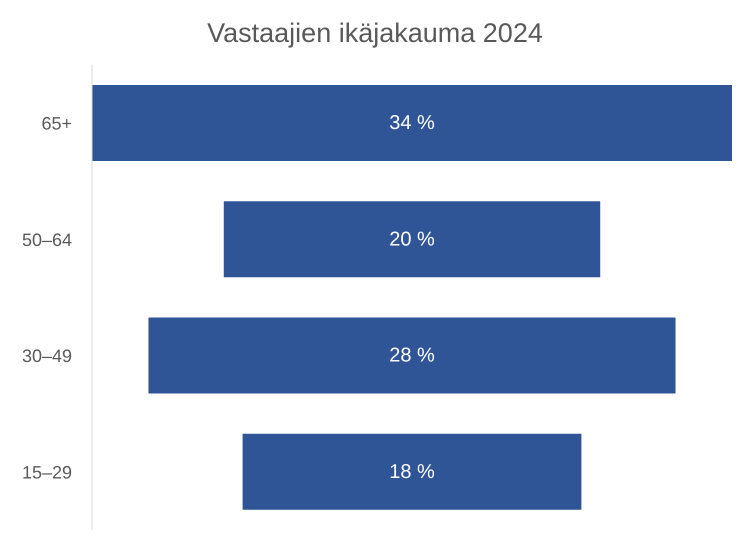 The height and width of the screenshot is (549, 750). I want to click on data-label: 34 %, so click(412, 123).